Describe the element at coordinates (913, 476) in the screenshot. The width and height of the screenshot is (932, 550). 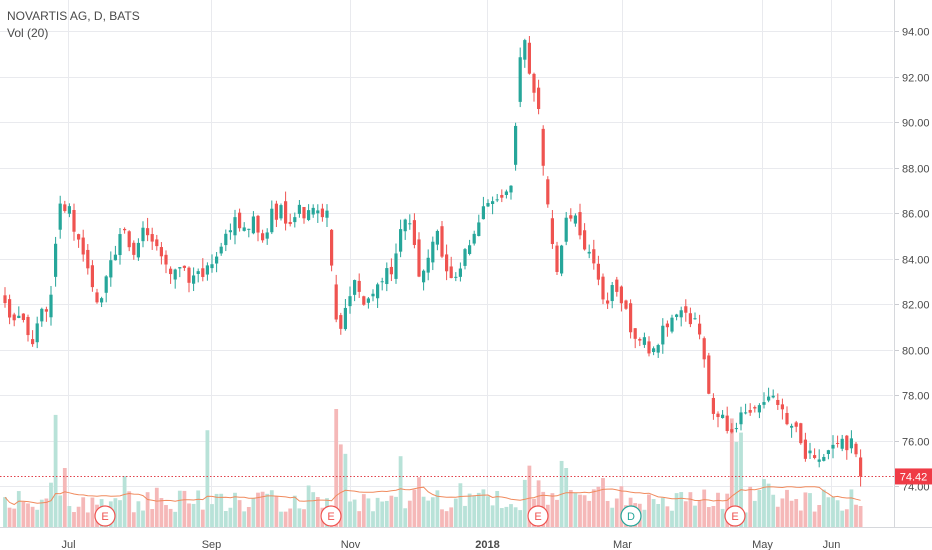
I see `last-price-tag: 74.42` at that location.